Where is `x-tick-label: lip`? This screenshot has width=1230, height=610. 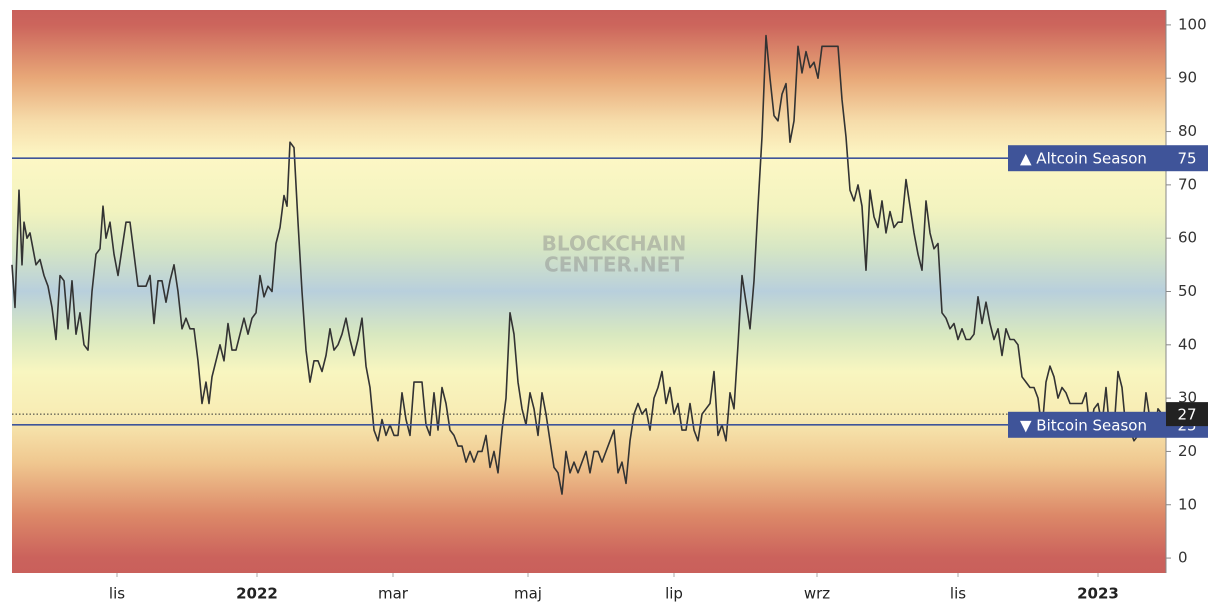 x-tick-label: lip is located at coordinates (674, 594).